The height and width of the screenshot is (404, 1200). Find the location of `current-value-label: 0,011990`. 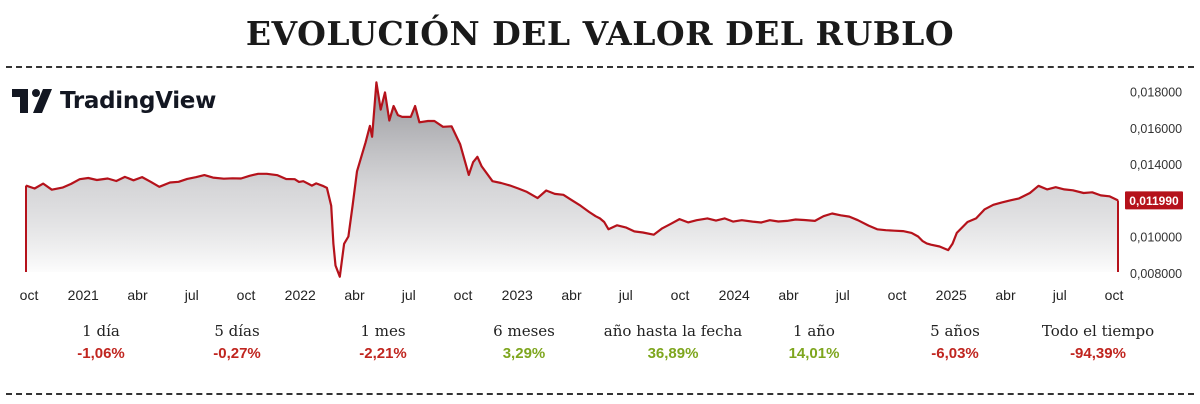

current-value-label: 0,011990 is located at coordinates (1154, 201).